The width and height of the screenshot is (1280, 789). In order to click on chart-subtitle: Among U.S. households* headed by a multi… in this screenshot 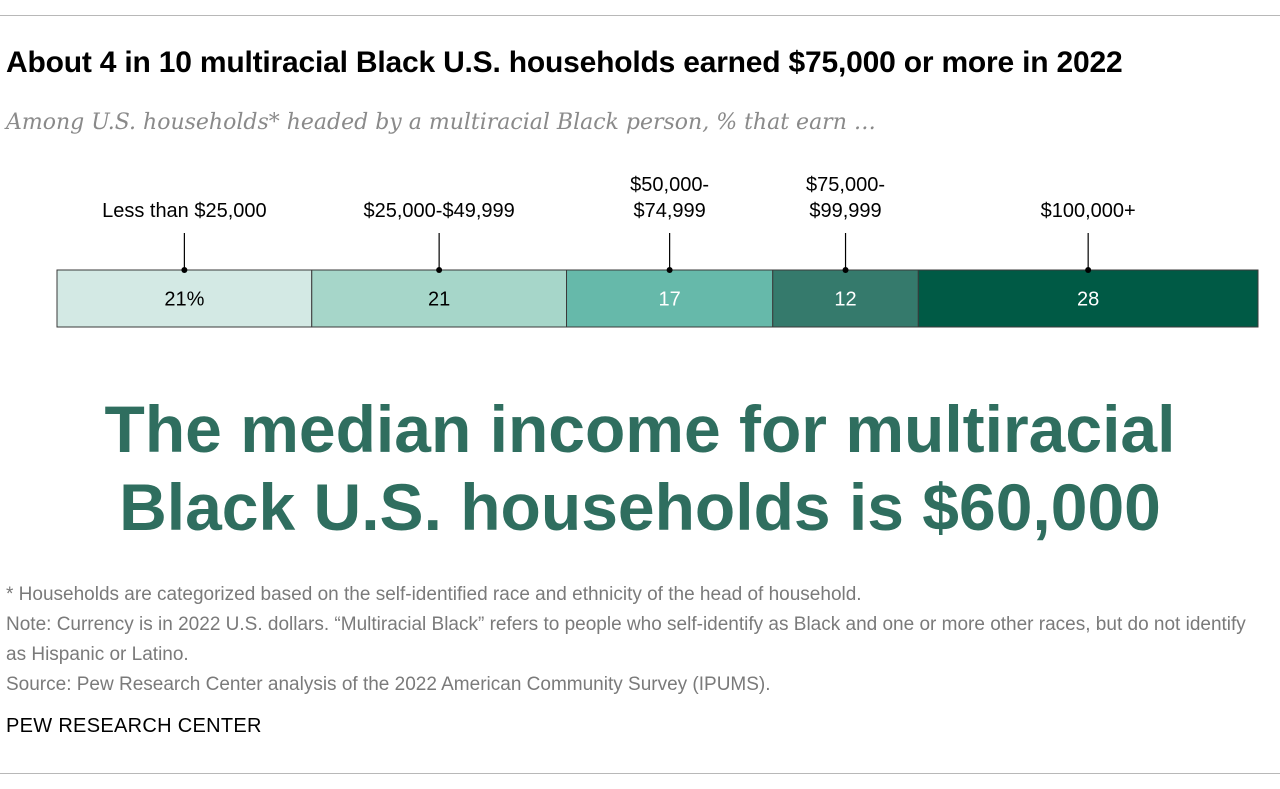, I will do `click(441, 122)`.